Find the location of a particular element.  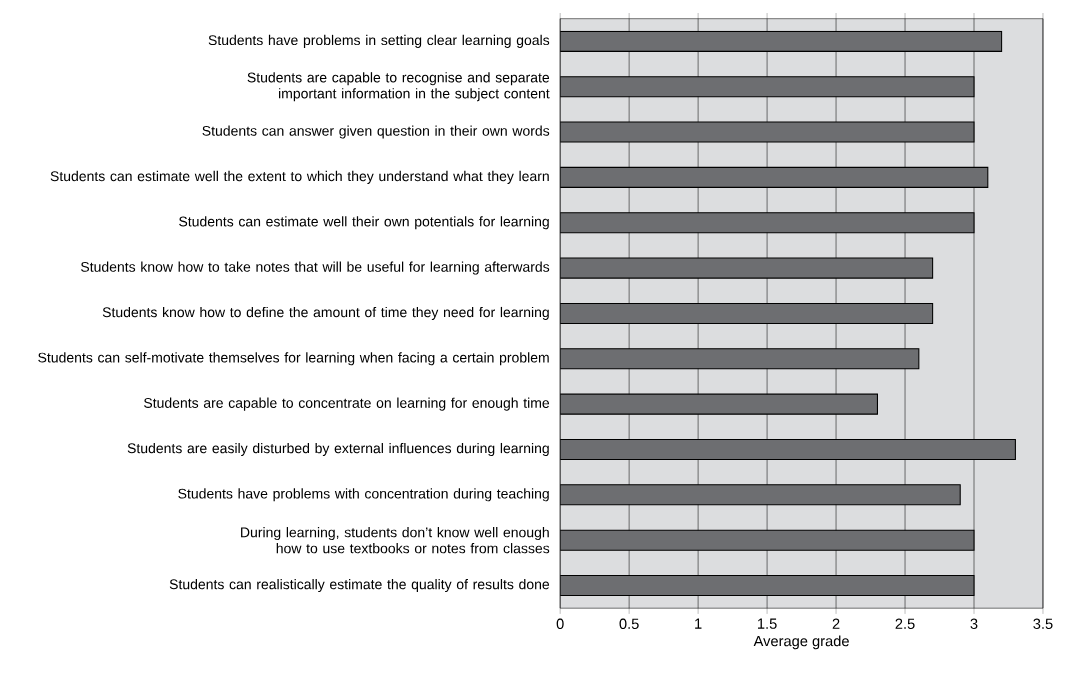

y-tick-label: Students can realistically estimate the quality of results done is located at coordinates (359, 586).